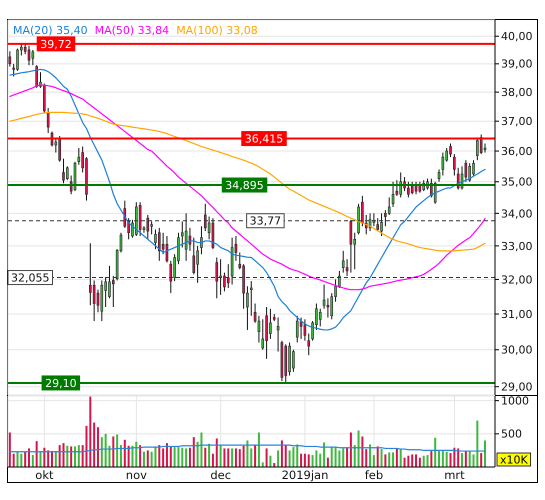 The height and width of the screenshot is (500, 545). I want to click on y-tick-label: 36,00, so click(516, 151).